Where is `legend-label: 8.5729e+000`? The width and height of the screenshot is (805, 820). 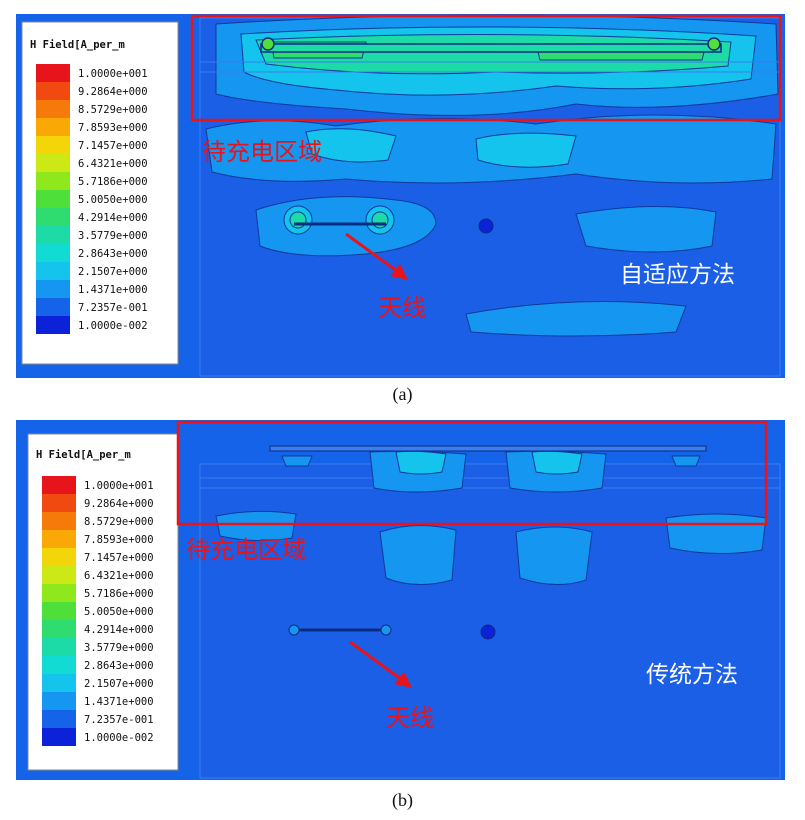
legend-label: 8.5729e+000 is located at coordinates (119, 522).